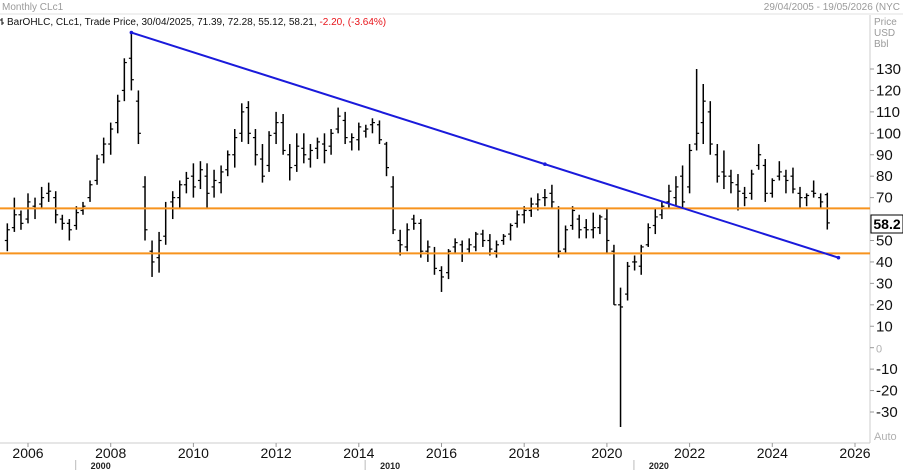 The height and width of the screenshot is (470, 903). I want to click on y-tick-label: 90, so click(884, 155).